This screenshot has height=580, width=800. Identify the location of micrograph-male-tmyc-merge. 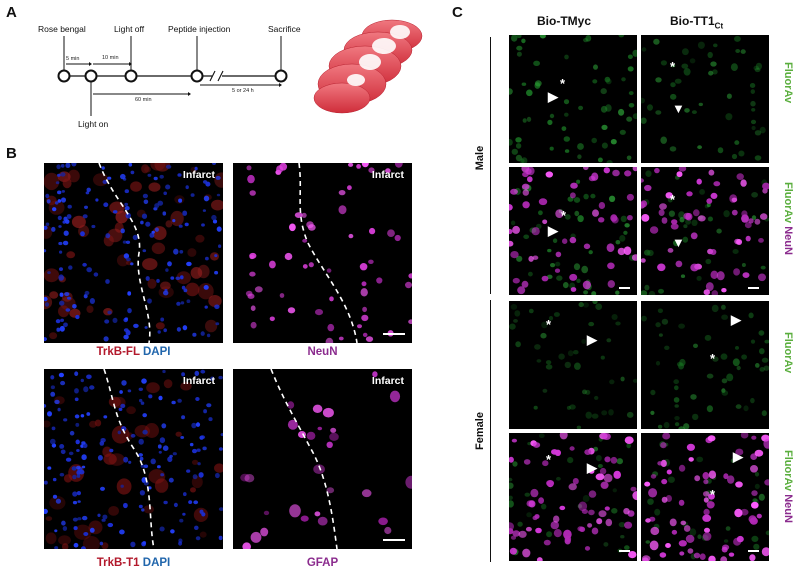
(573, 231).